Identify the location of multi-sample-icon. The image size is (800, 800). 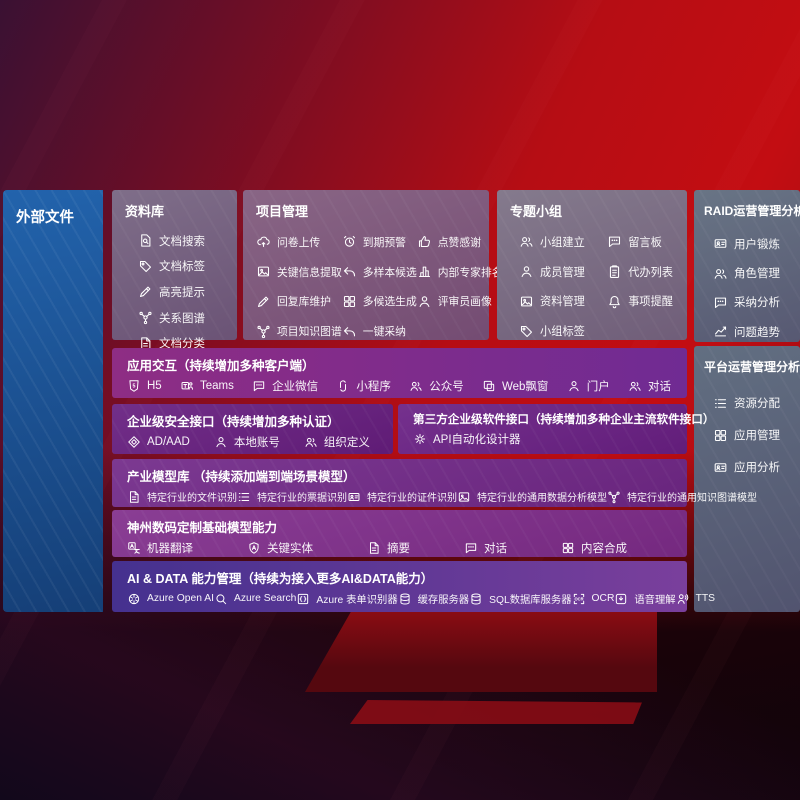
(349, 271).